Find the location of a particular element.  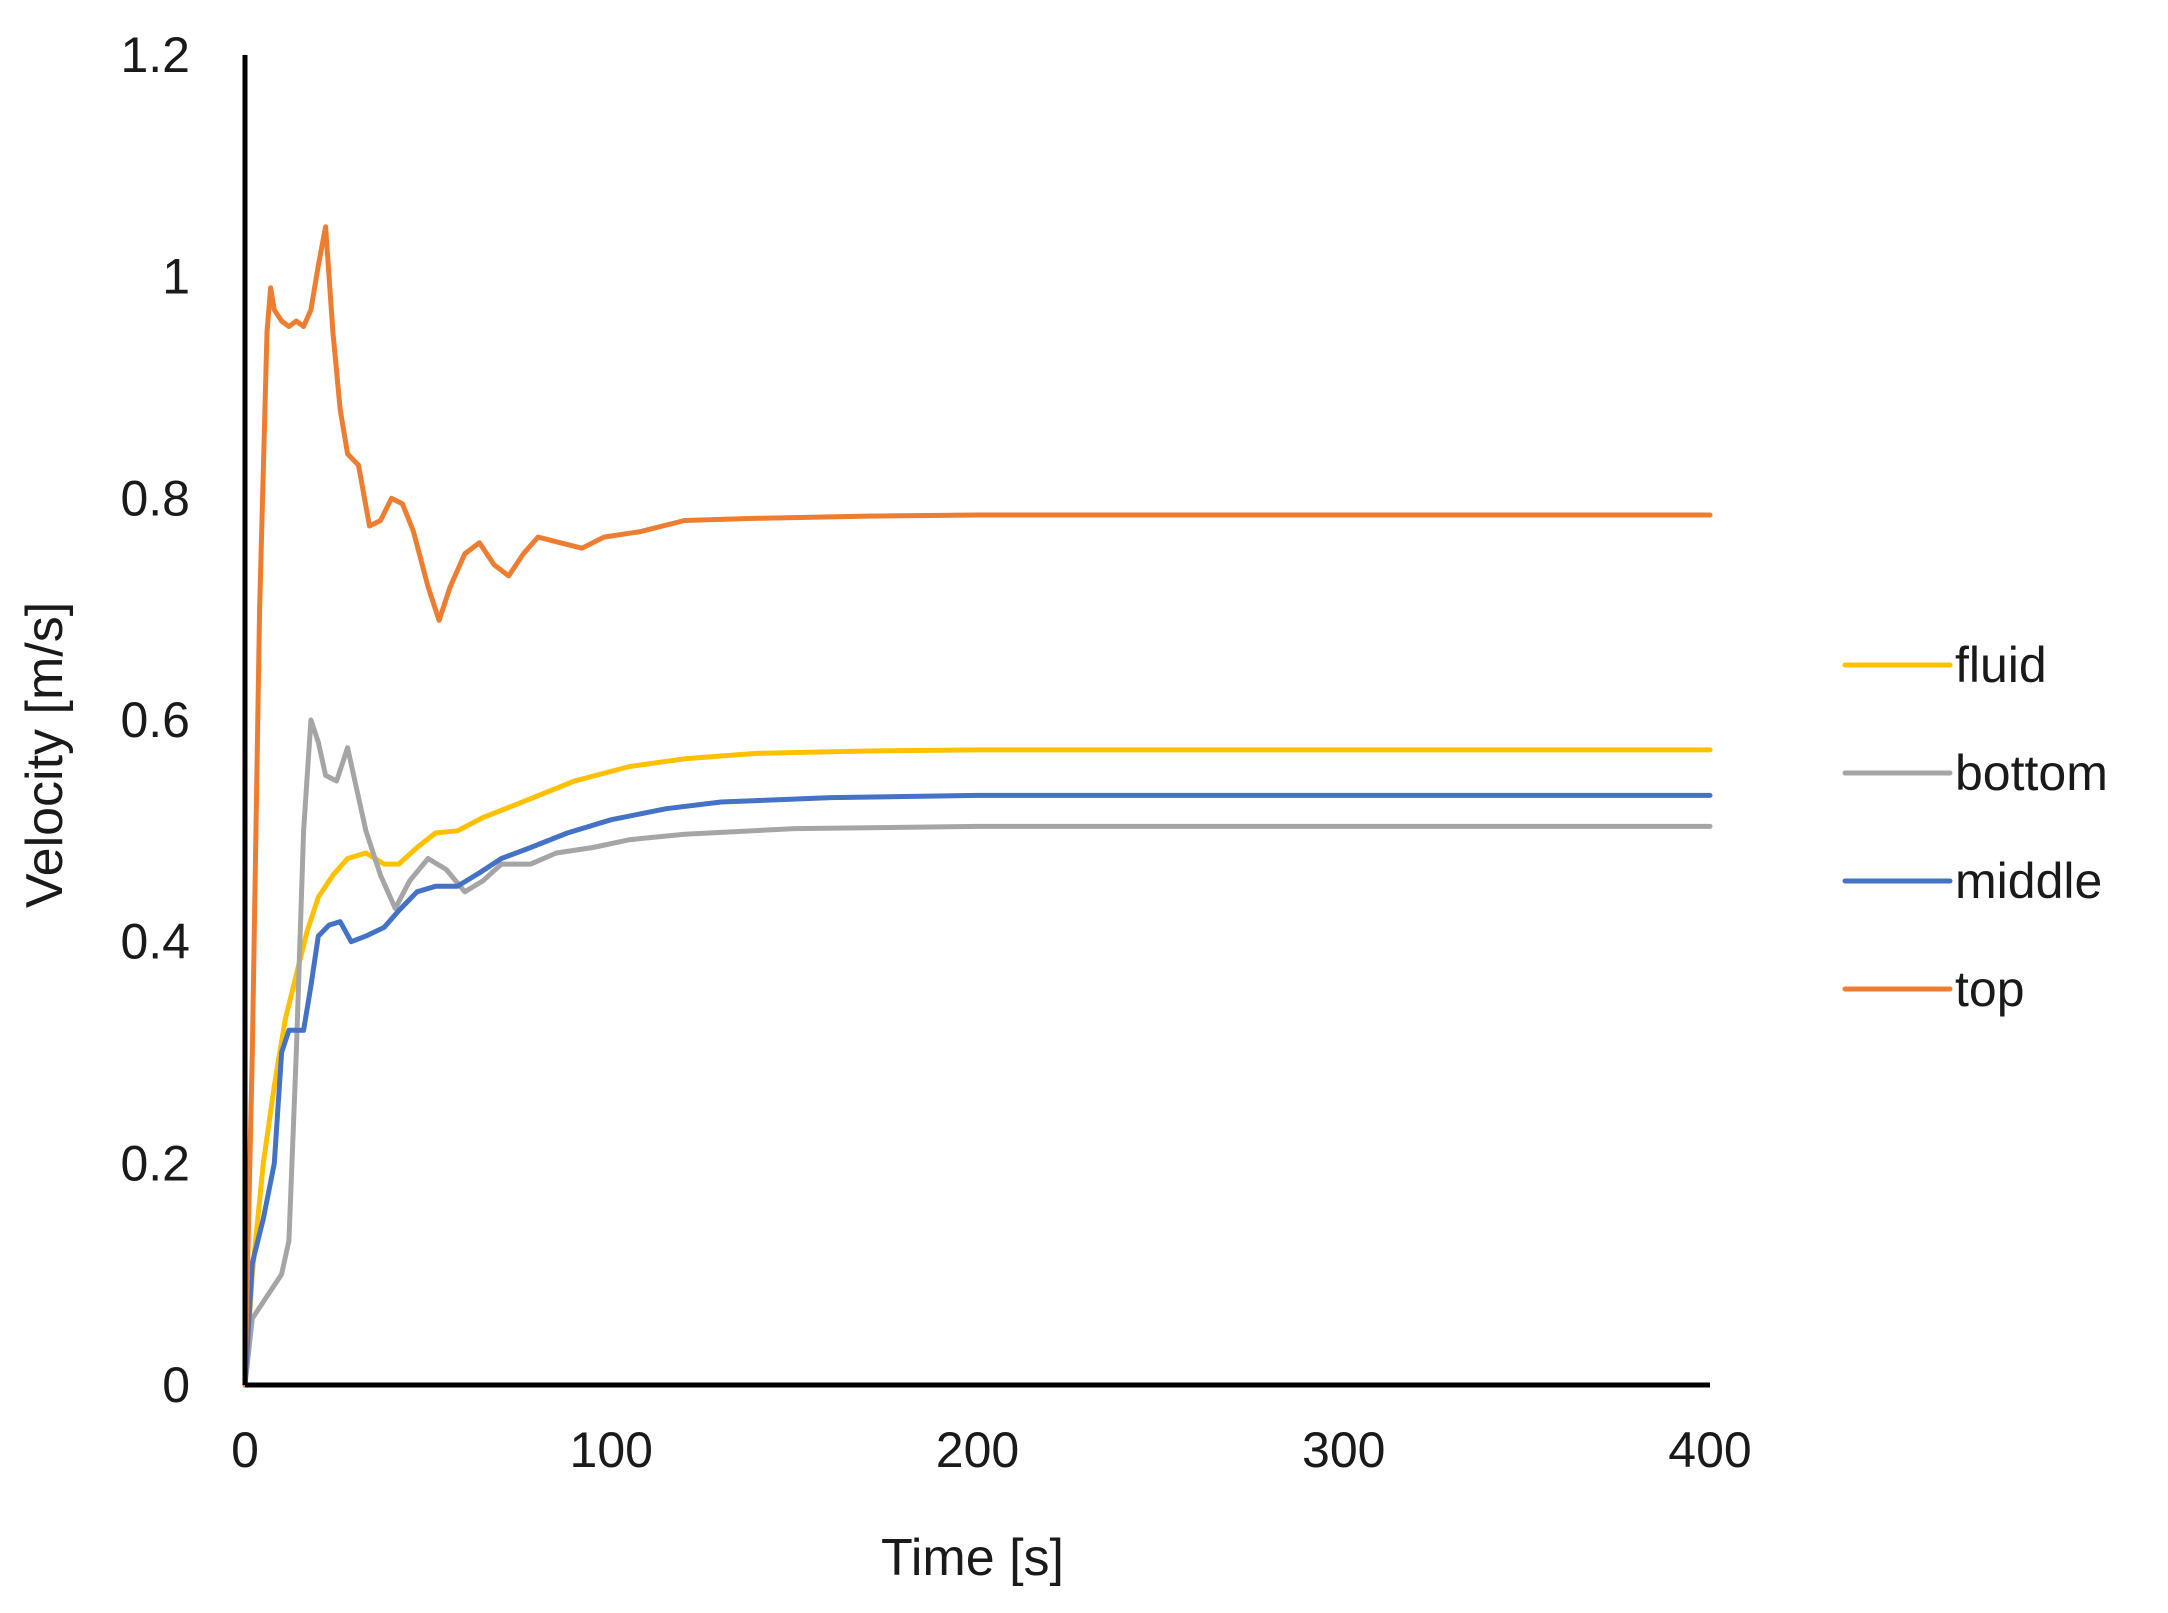

legend-label: fluid is located at coordinates (2001, 665).